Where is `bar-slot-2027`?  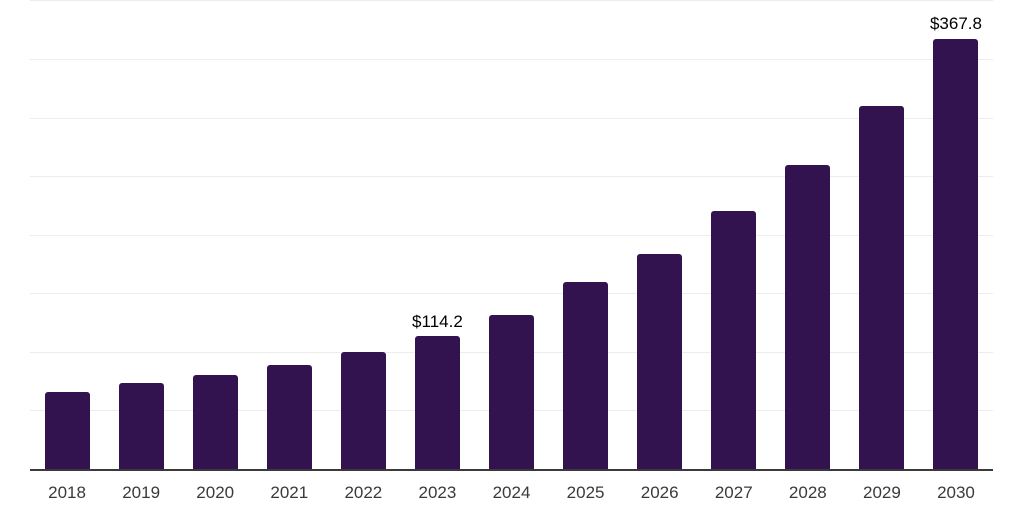 bar-slot-2027 is located at coordinates (734, 235).